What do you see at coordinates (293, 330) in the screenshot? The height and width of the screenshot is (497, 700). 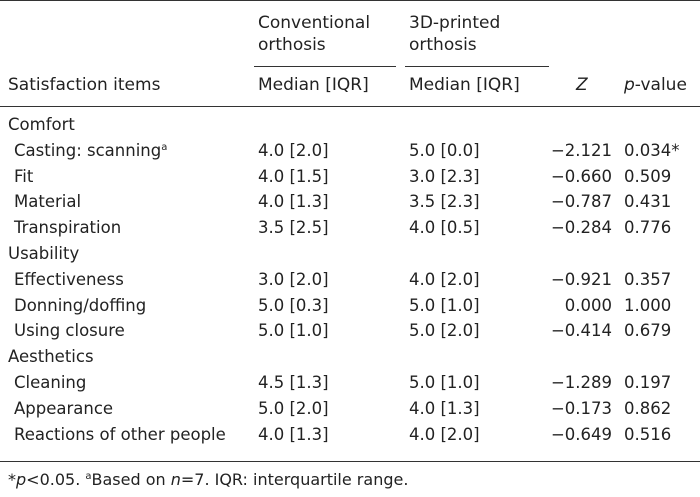 I see `cell-conventional-median: 5.0 [1.0]` at bounding box center [293, 330].